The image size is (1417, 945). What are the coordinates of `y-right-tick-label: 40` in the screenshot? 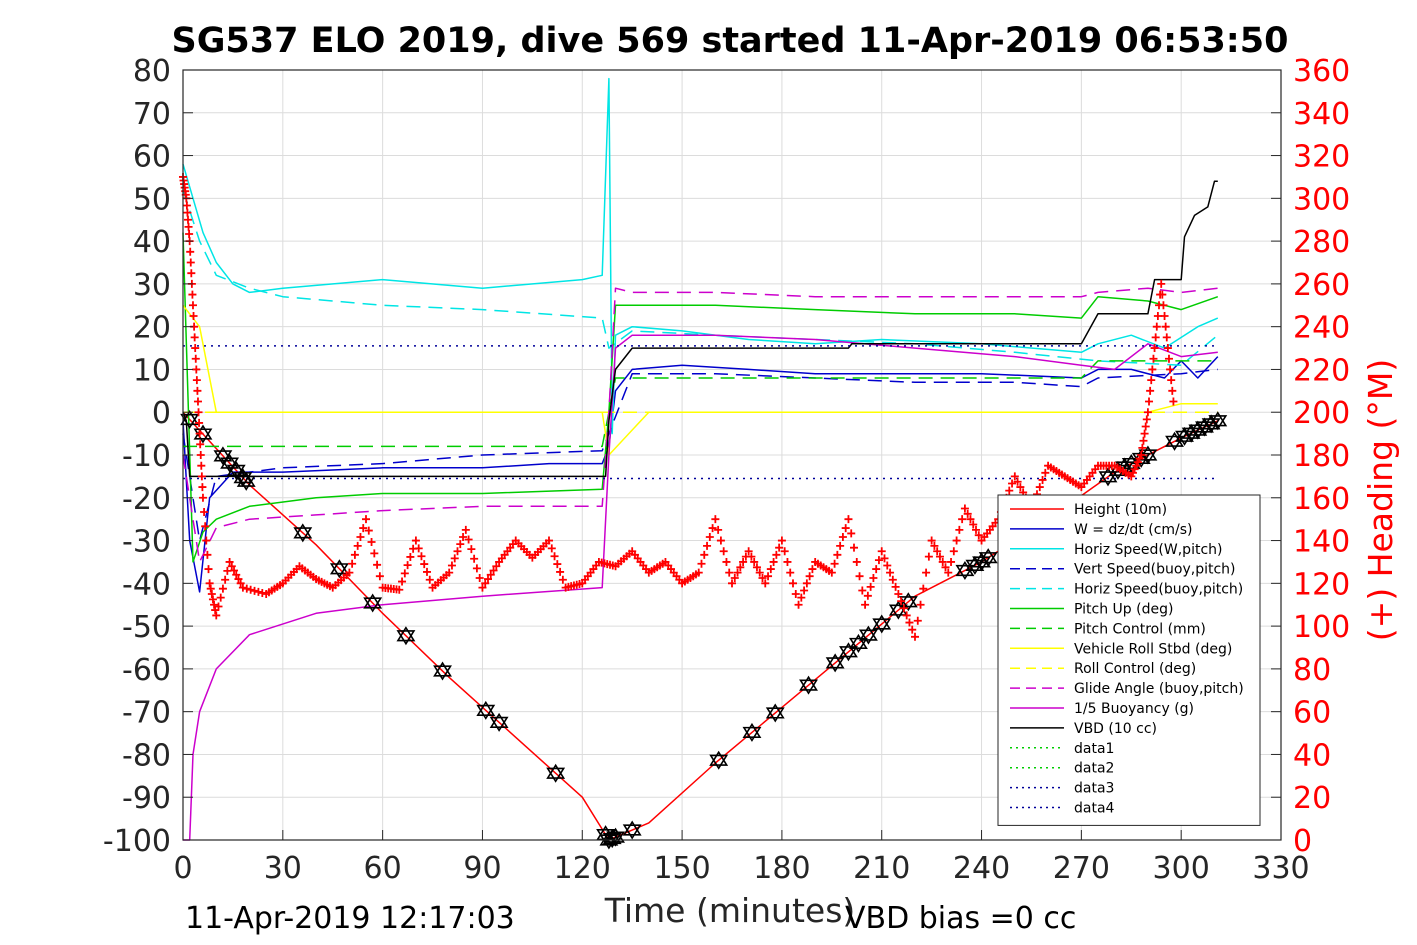 It's located at (1312, 755).